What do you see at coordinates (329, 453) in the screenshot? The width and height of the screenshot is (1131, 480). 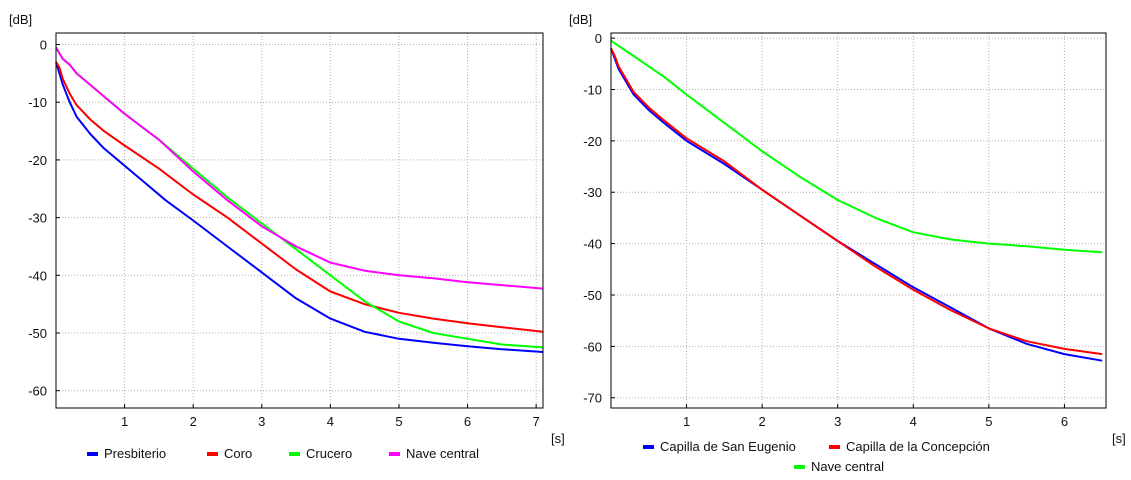 I see `legend-label: Crucero` at bounding box center [329, 453].